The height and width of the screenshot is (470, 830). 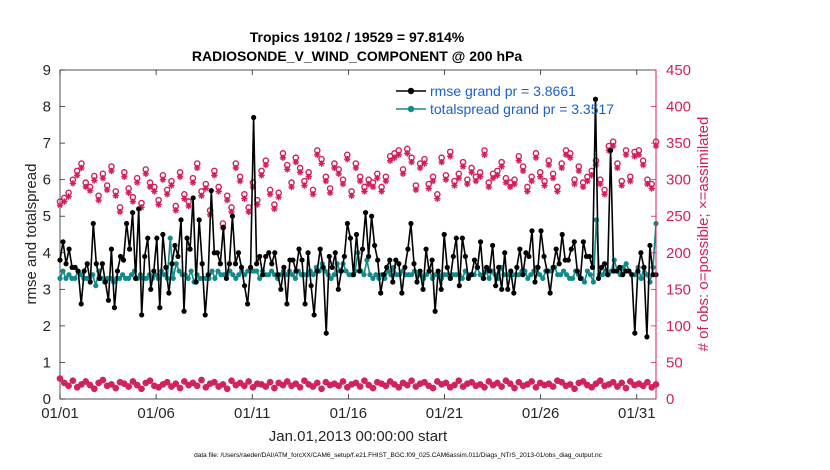 I want to click on y-left-tick-label: 9, so click(x=47, y=70).